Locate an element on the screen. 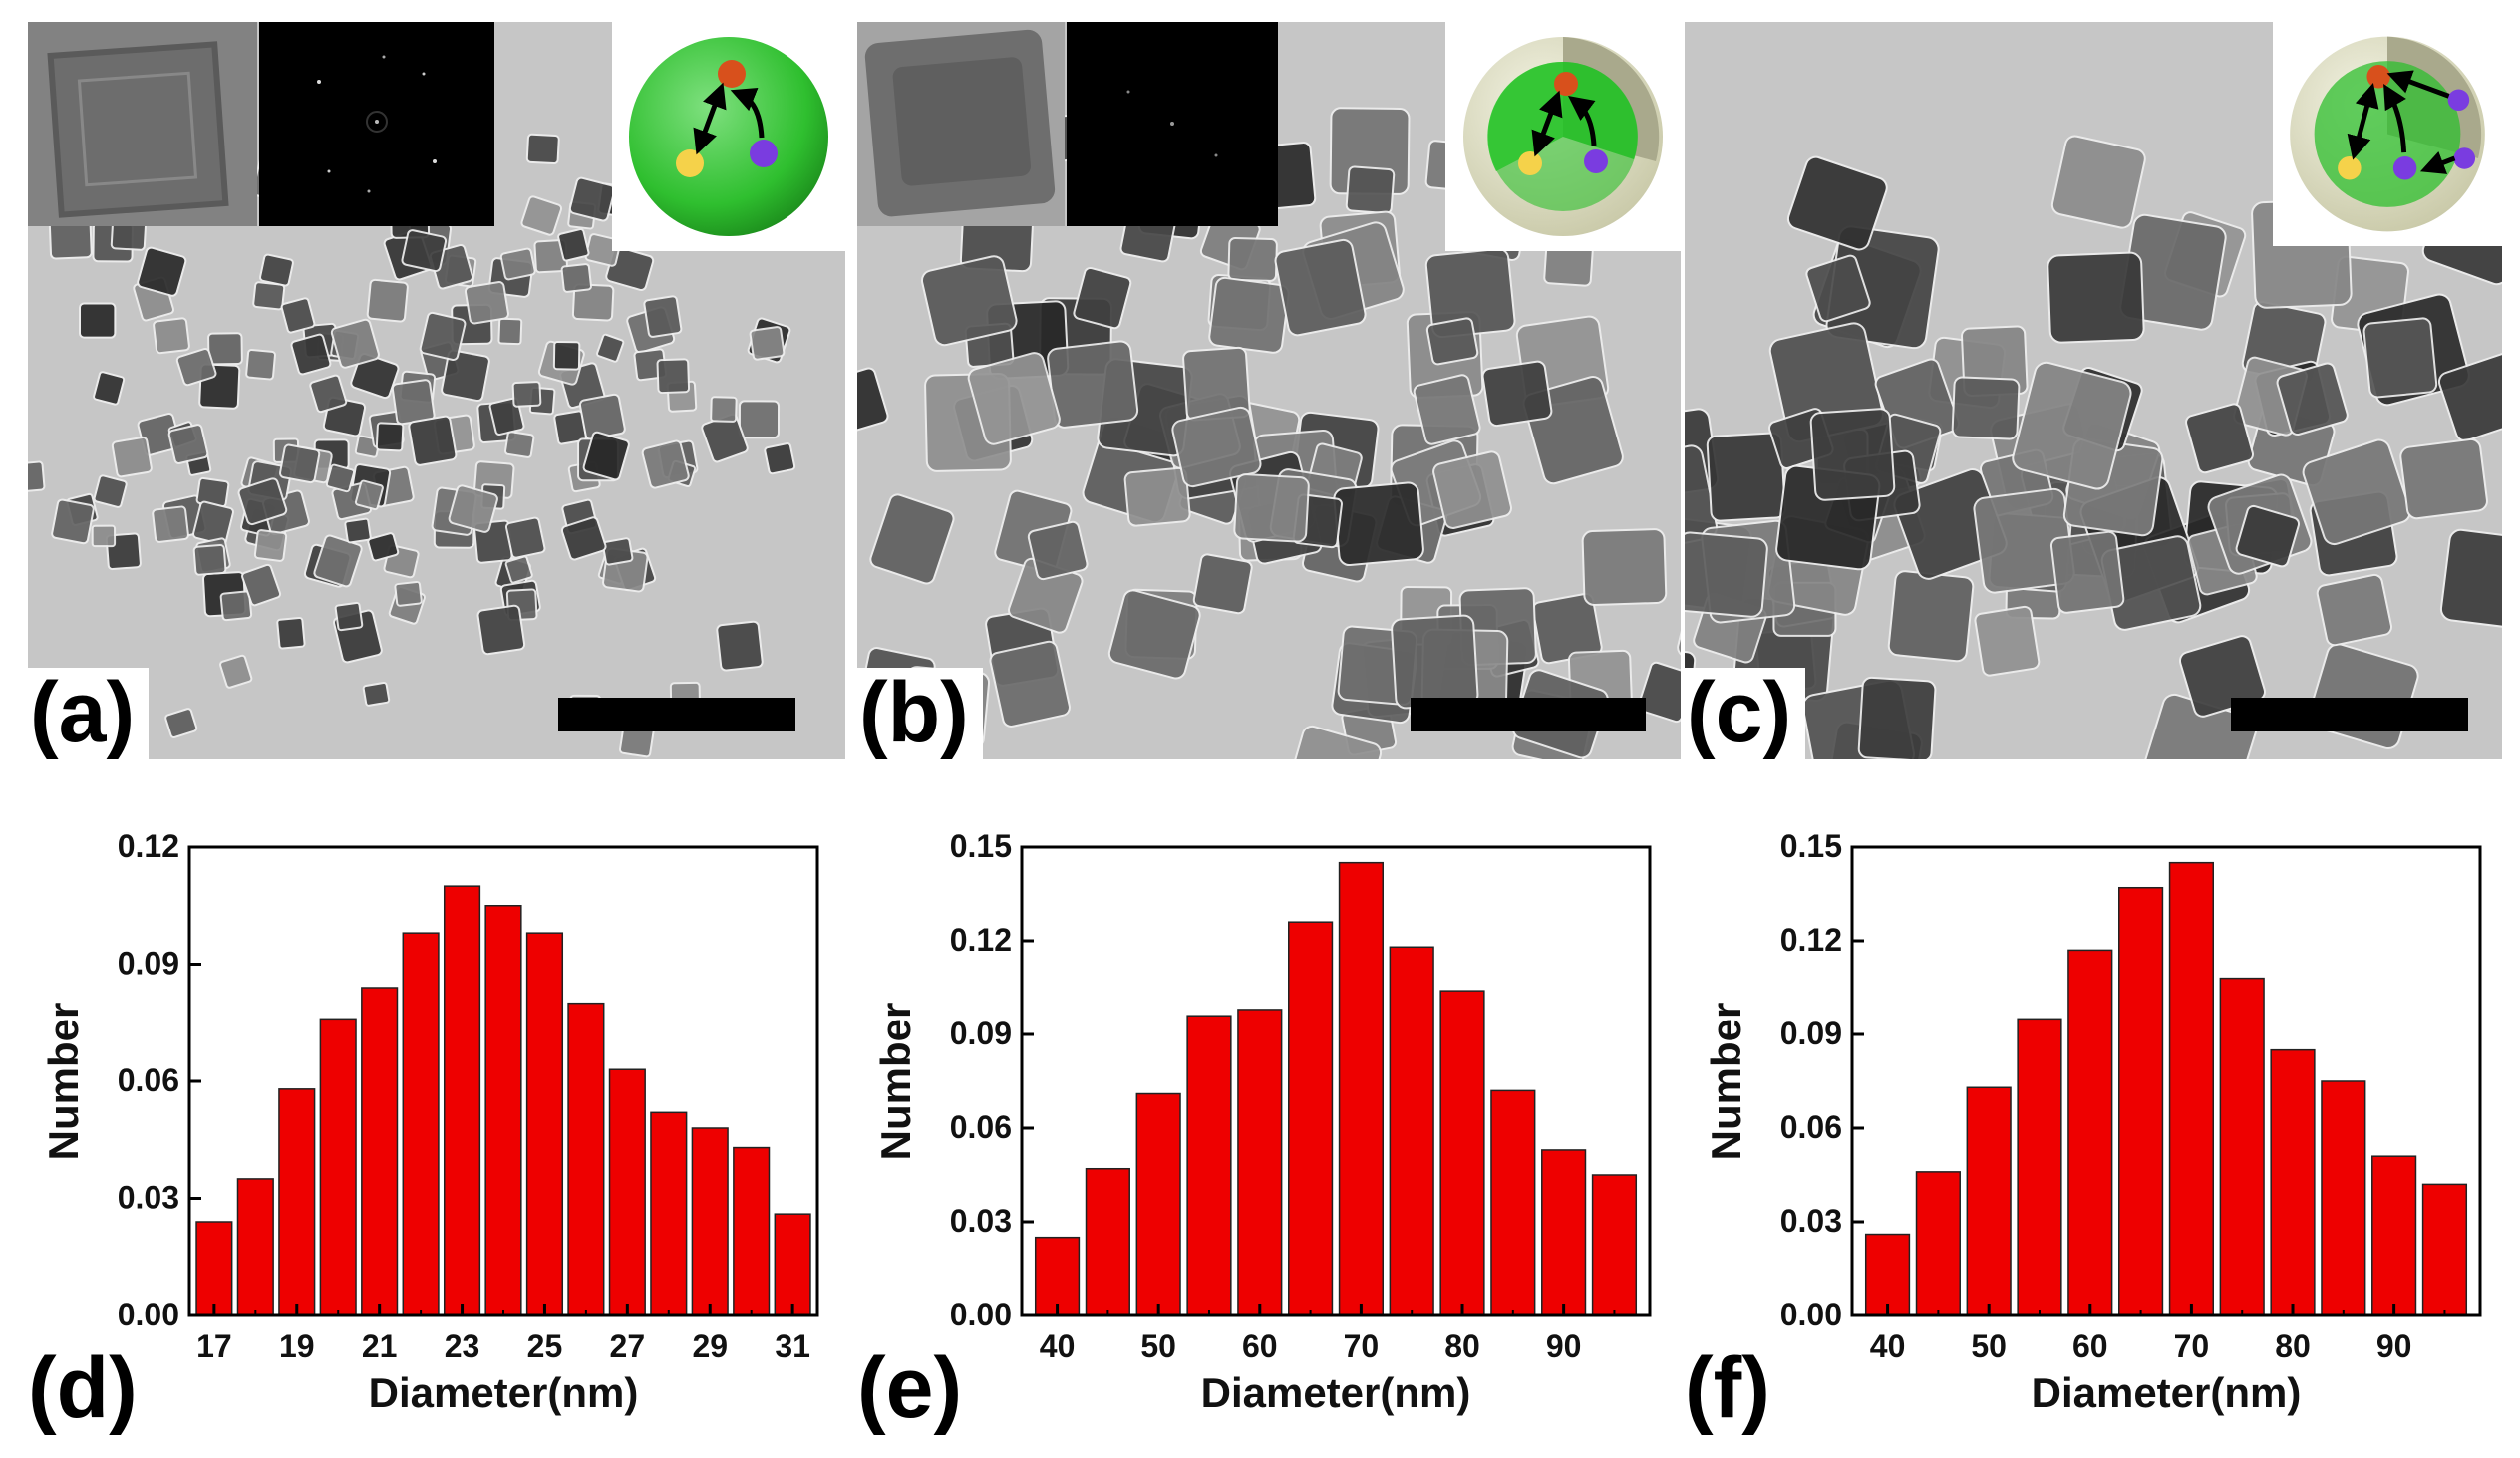  scale-bar-c is located at coordinates (2349, 714).